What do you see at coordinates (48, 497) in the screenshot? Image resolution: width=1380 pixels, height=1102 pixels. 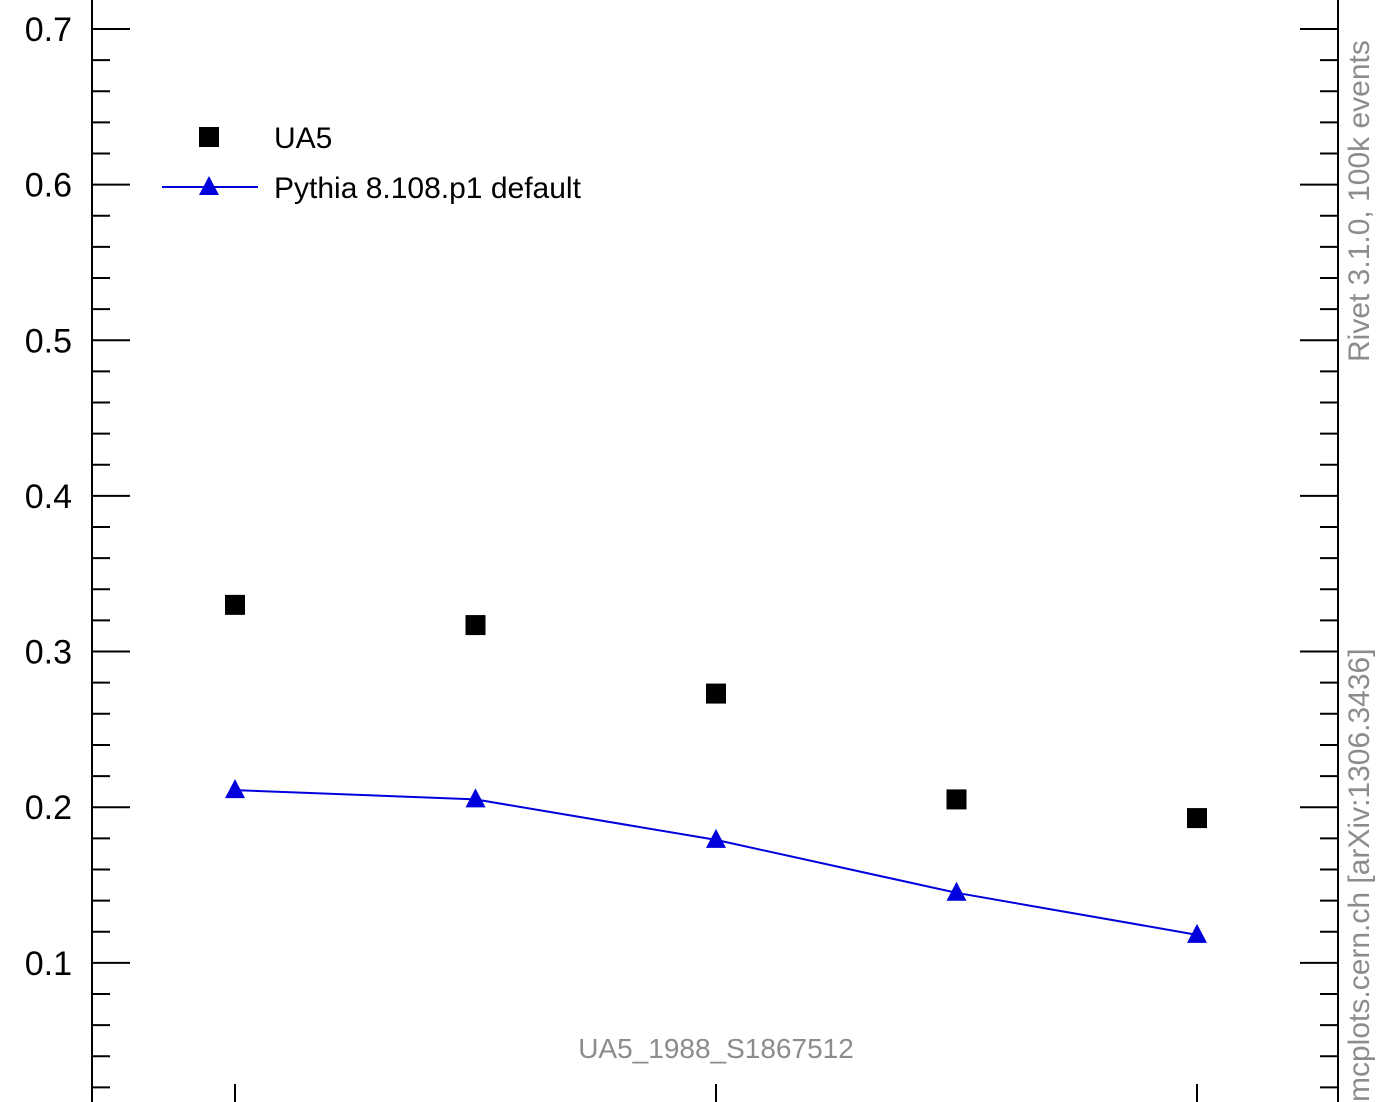 I see `y-tick-label: 0.4` at bounding box center [48, 497].